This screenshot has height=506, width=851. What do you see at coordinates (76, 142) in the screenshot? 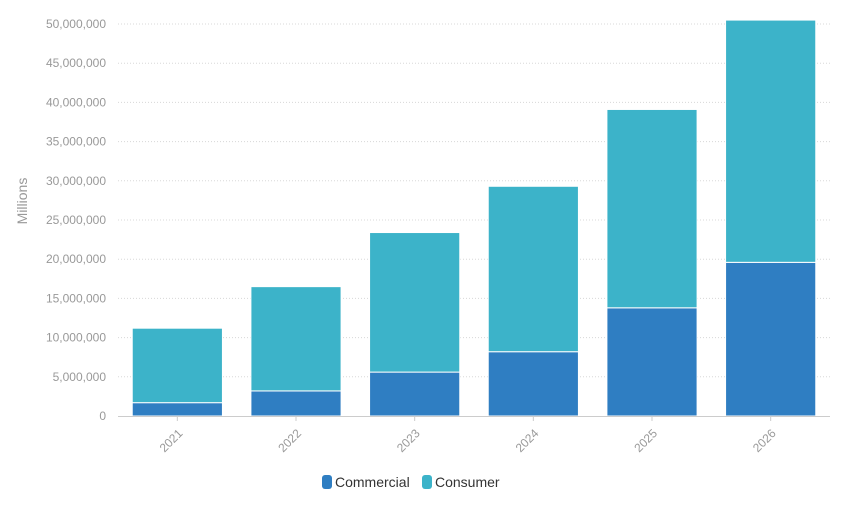
I see `y-tick-label: 35,000,000` at bounding box center [76, 142].